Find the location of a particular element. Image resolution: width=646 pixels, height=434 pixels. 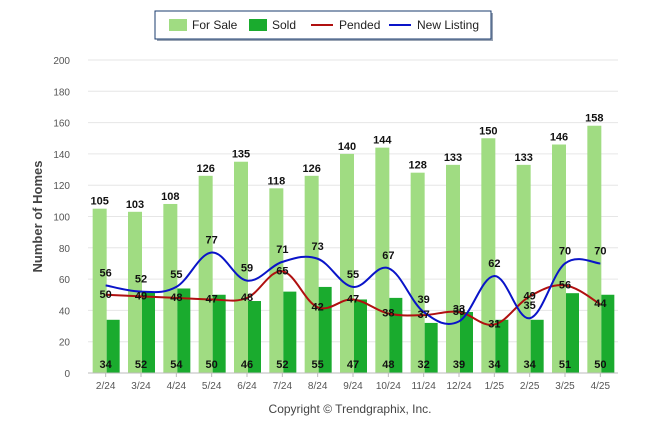

label-new-listing: 35 is located at coordinates (530, 306).